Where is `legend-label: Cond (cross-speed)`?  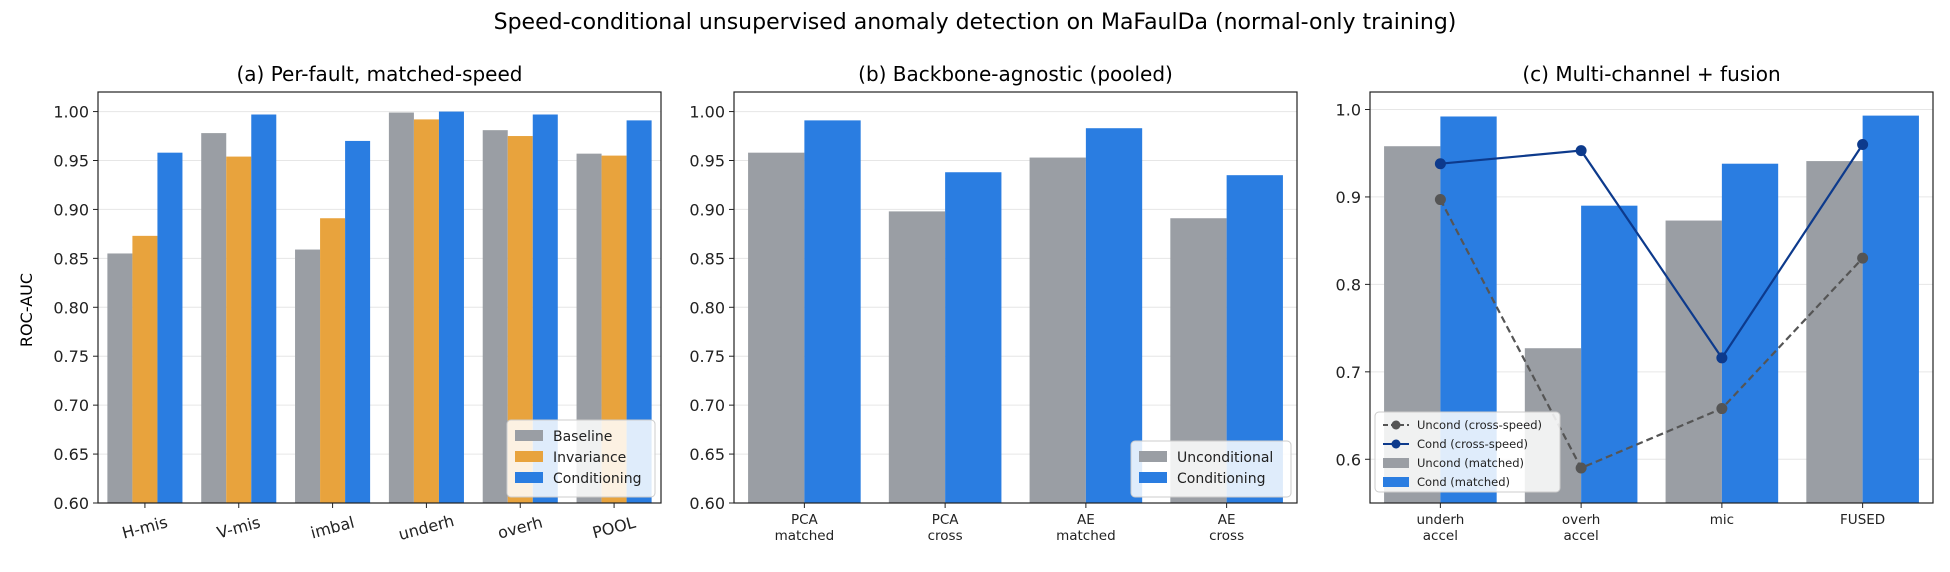
legend-label: Cond (cross-speed) is located at coordinates (1472, 444).